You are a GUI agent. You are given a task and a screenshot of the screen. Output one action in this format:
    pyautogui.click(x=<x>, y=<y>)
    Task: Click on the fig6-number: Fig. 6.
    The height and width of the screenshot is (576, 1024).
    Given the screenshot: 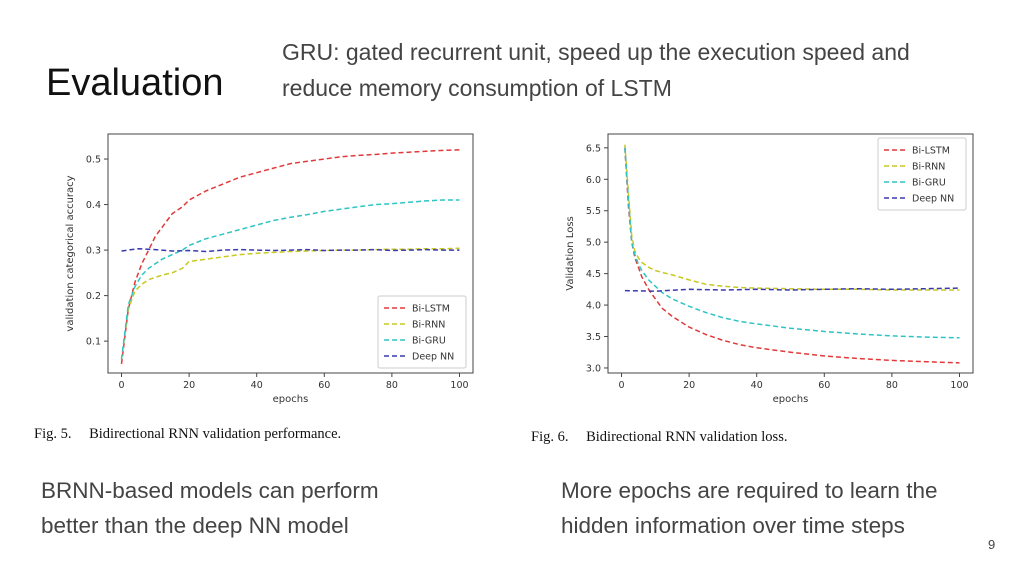 What is the action you would take?
    pyautogui.click(x=550, y=437)
    